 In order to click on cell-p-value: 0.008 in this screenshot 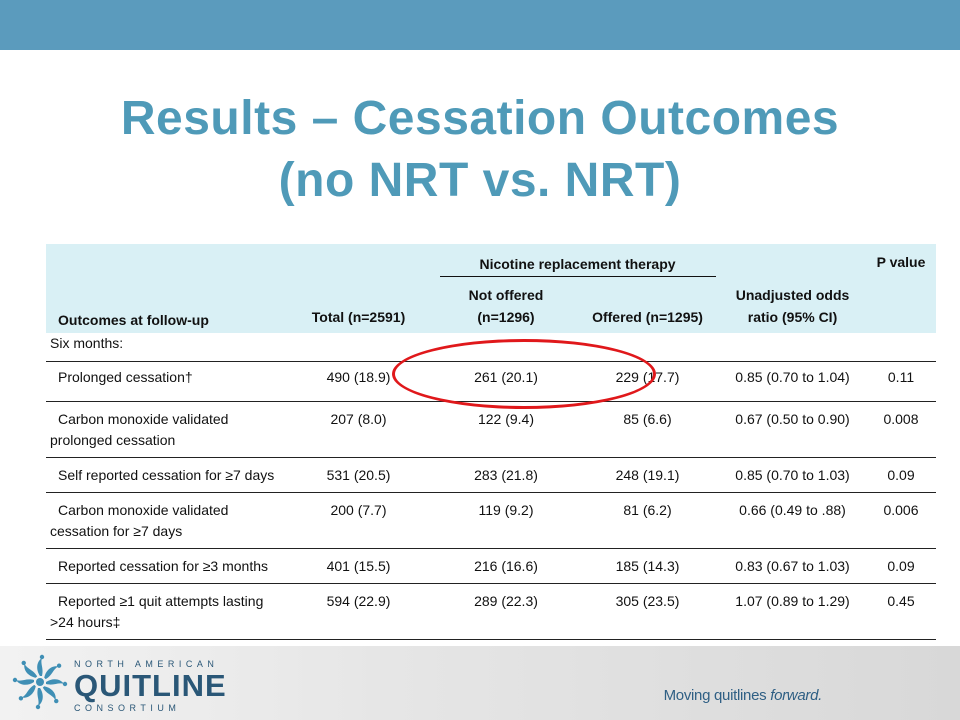, I will do `click(901, 429)`.